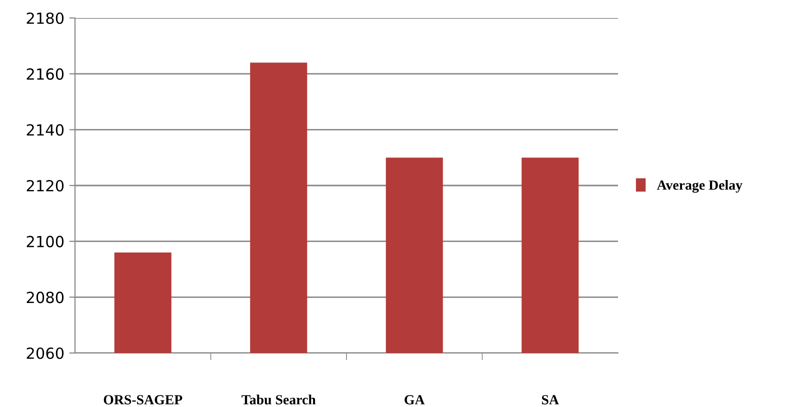  I want to click on y-tick-label: 2080, so click(45, 298).